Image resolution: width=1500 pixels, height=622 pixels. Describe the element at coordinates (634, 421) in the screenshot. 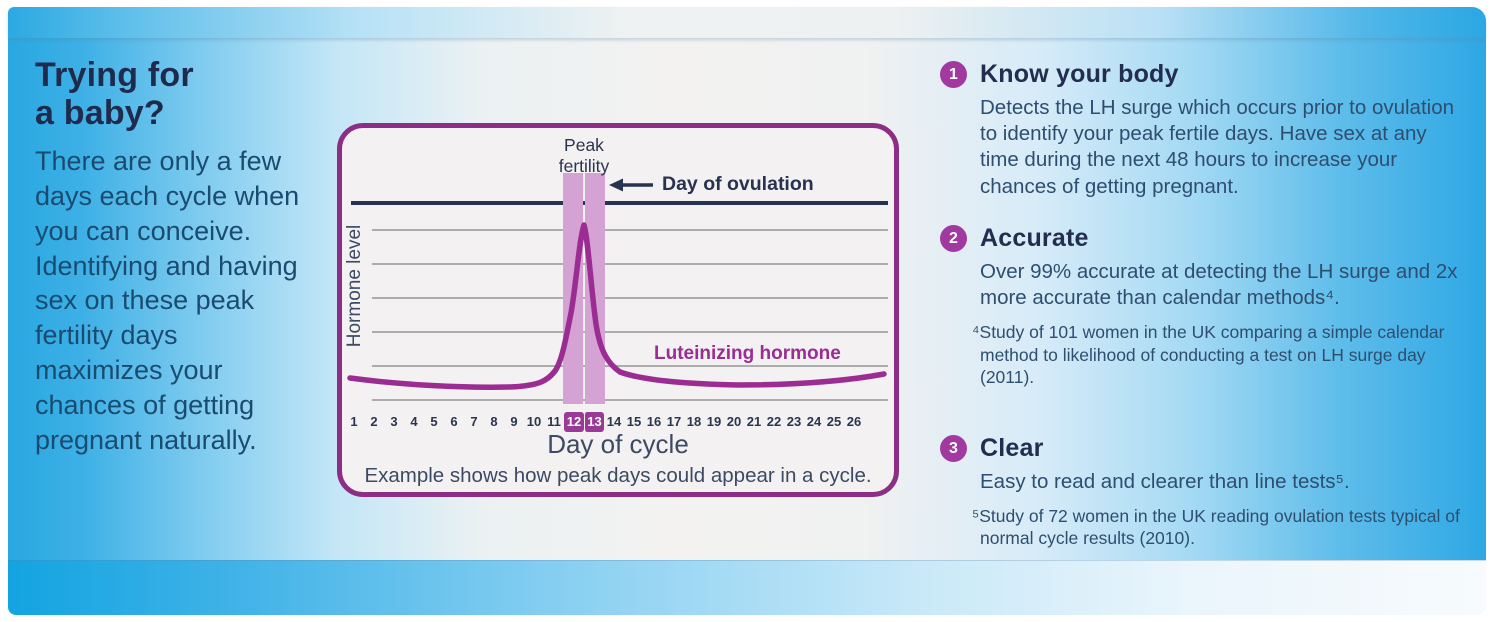

I see `axis-tick: 15` at that location.